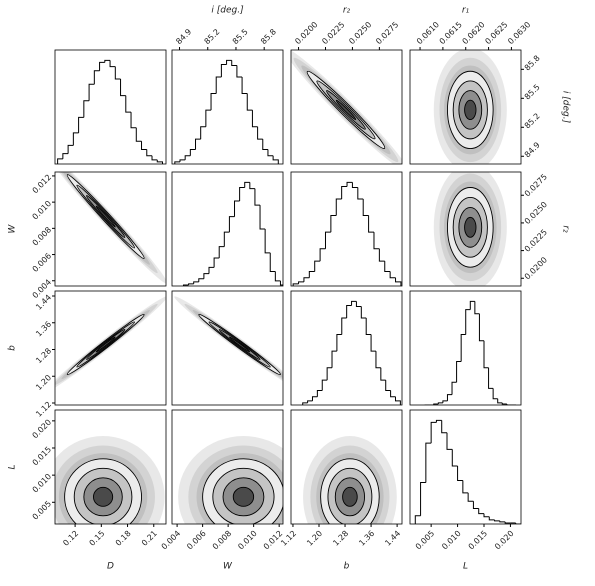  I want to click on top-tick-label: 0.0615, so click(451, 33).